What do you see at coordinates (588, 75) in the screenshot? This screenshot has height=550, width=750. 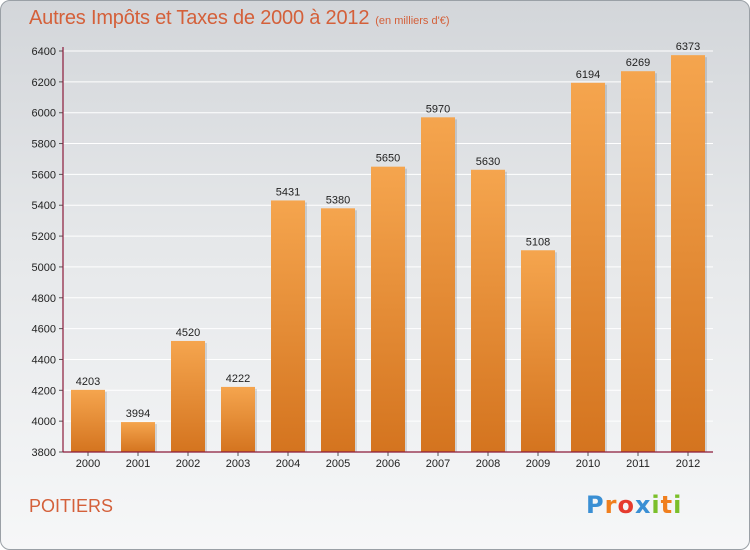 I see `bar-value-2010: 6194` at bounding box center [588, 75].